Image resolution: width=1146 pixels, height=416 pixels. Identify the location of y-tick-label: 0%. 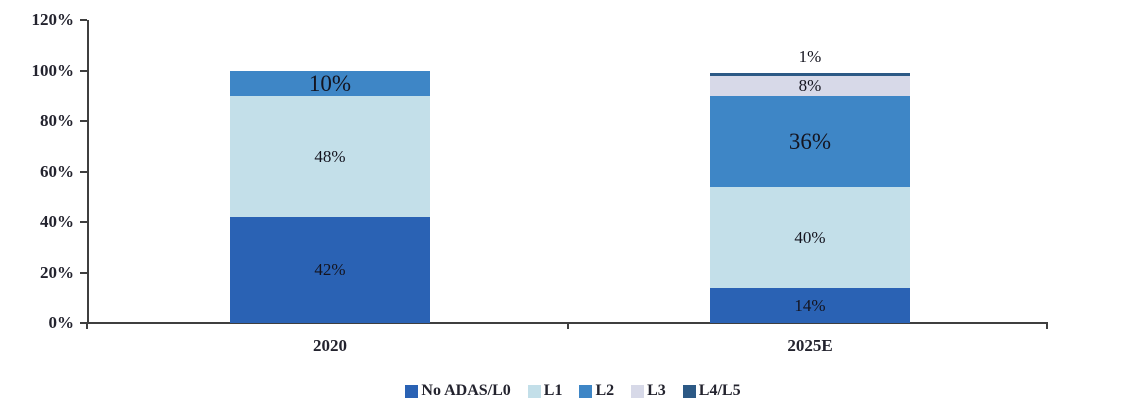
(61, 322).